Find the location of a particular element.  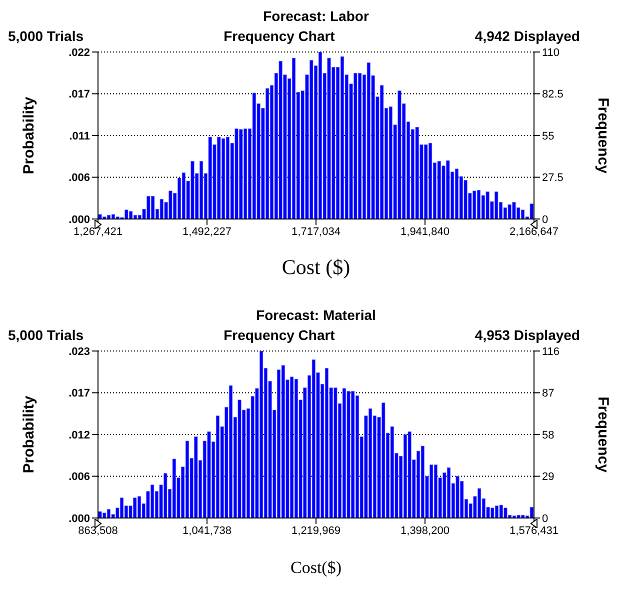

y-tick-label: .011 is located at coordinates (79, 136).